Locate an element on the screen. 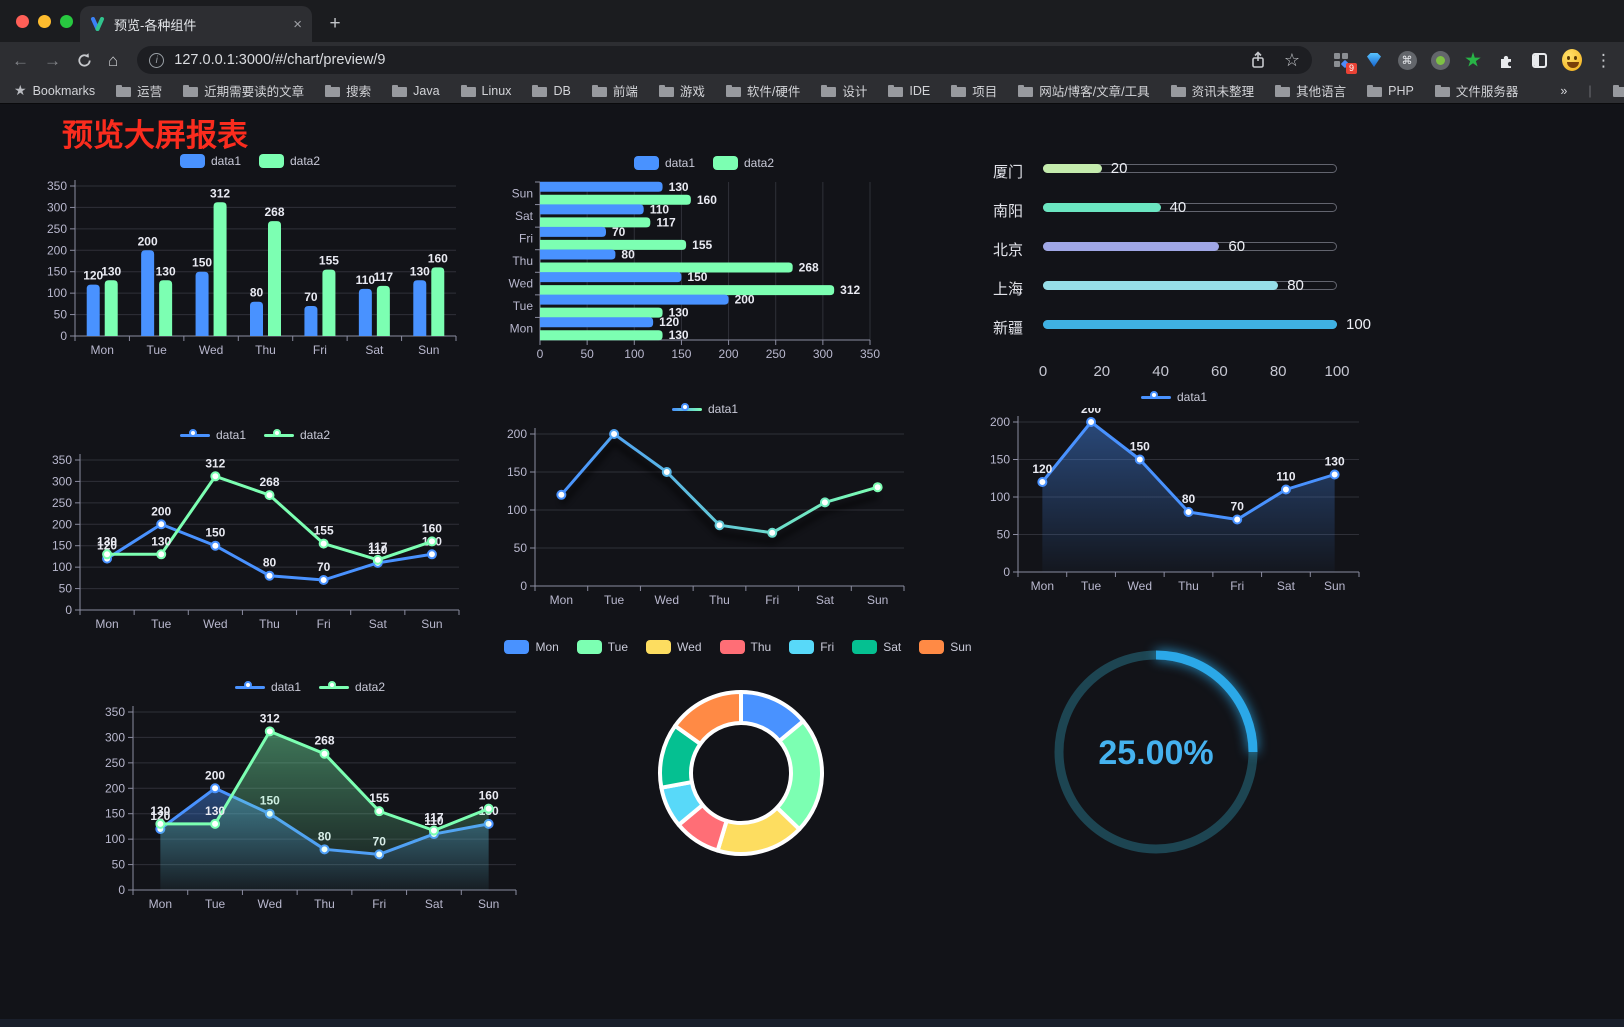 This screenshot has width=1624, height=1027. progress-axis-tick: 100 is located at coordinates (1337, 371).